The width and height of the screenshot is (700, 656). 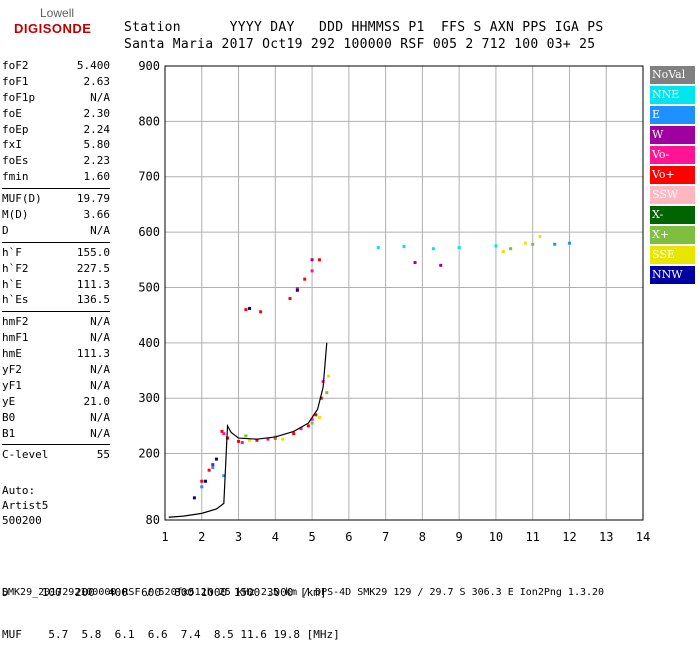 I want to click on x-tick-label: 3, so click(x=238, y=537).